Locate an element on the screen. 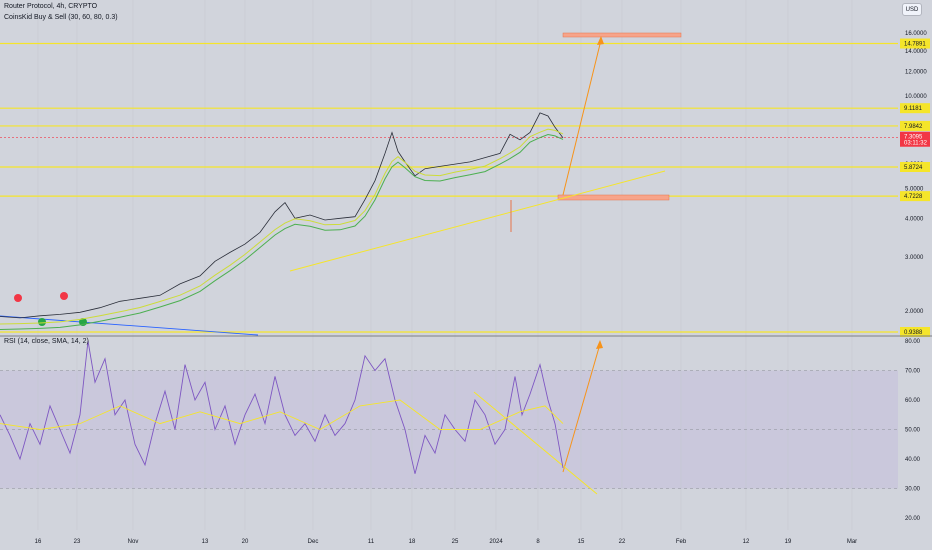 The image size is (932, 550). last-price-label: 7.3095 is located at coordinates (913, 138).